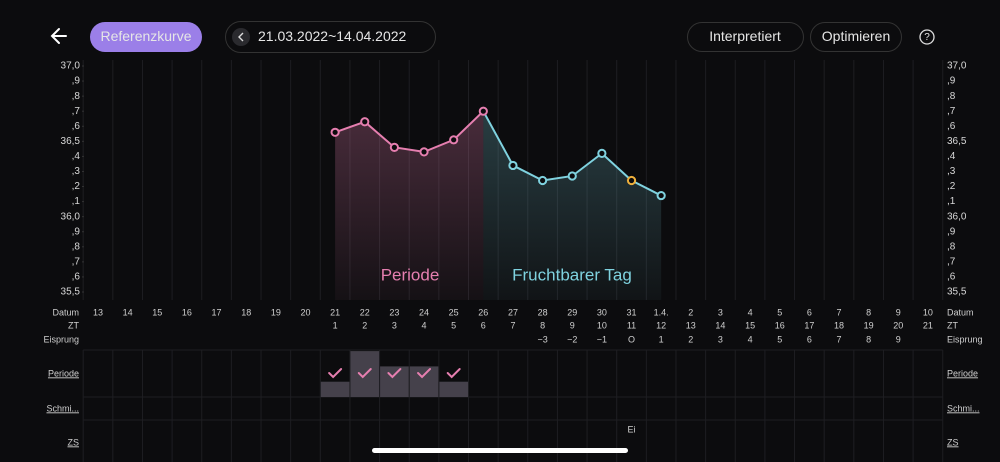 The image size is (1000, 462). I want to click on cycle-day: 12, so click(661, 325).